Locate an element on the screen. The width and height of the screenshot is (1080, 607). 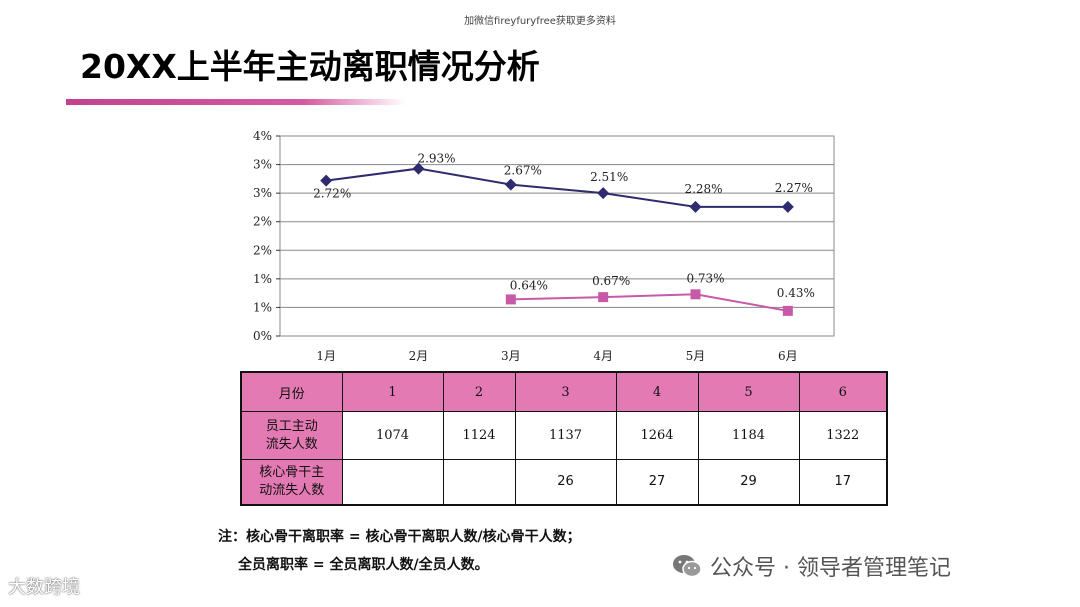
y-tick-label: 0% is located at coordinates (262, 336).